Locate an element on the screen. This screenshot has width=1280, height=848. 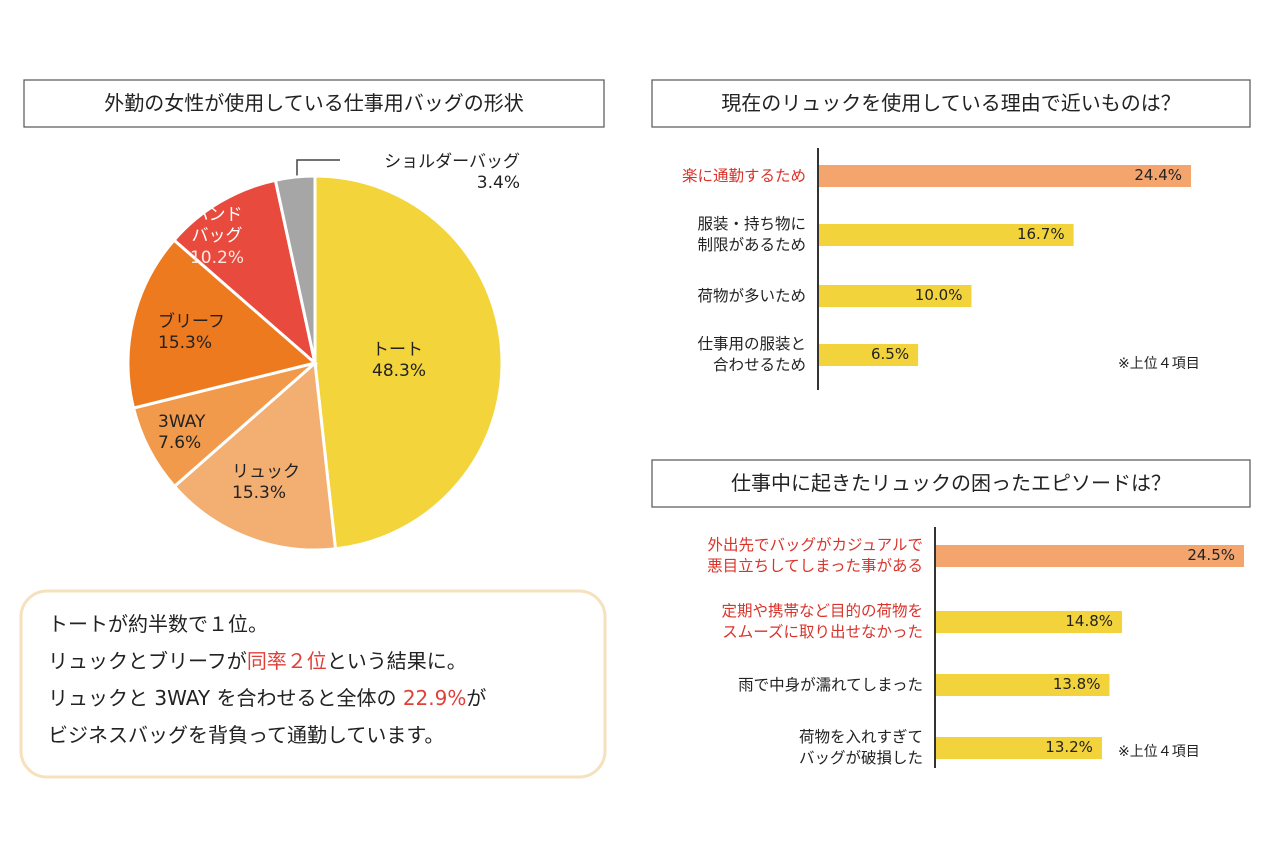
summary-text: トートが約半数で１位。 is located at coordinates (158, 624).